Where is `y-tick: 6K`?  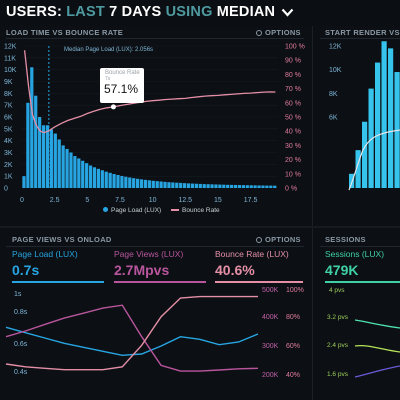
y-tick: 6K is located at coordinates (333, 118).